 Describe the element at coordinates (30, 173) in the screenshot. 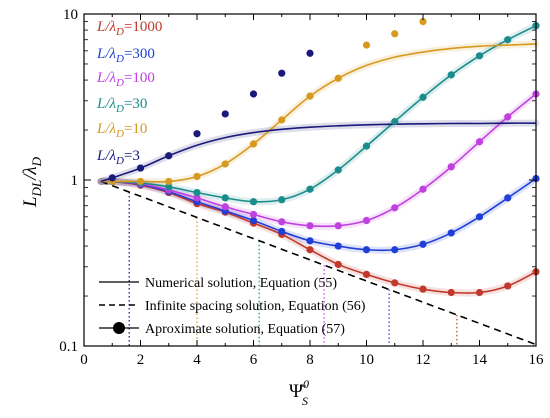

I see `y-axis-title-den: /λ` at that location.